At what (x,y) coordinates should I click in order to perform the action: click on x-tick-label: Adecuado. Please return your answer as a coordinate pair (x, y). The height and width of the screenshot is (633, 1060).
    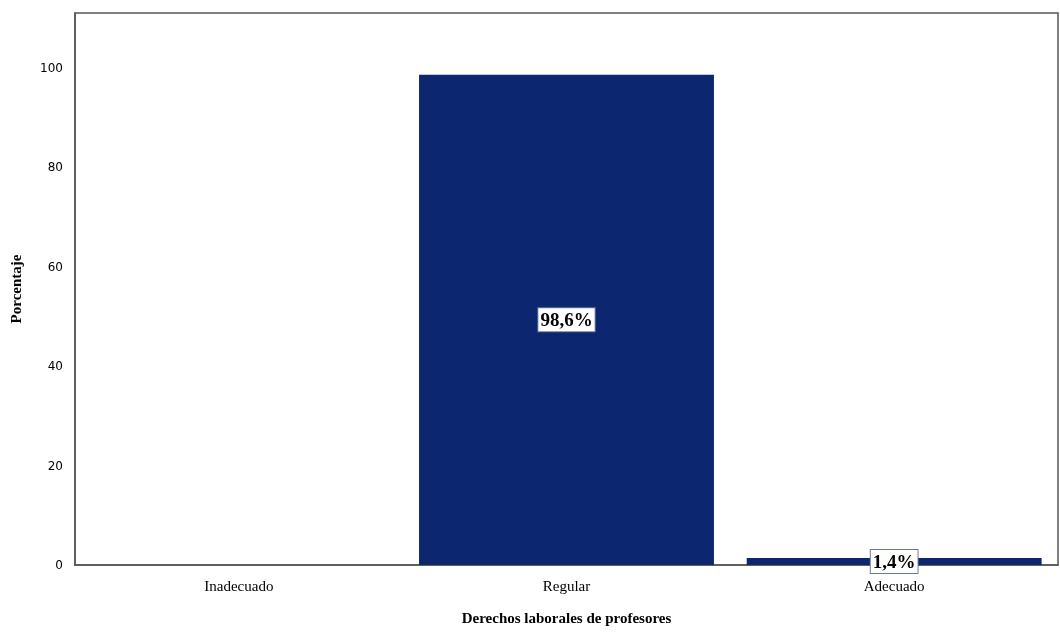
    Looking at the image, I should click on (894, 585).